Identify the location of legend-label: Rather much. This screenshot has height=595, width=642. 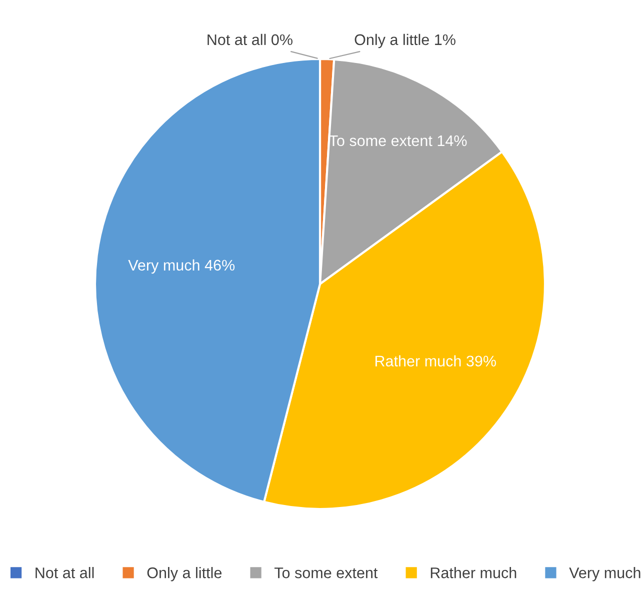
(473, 572).